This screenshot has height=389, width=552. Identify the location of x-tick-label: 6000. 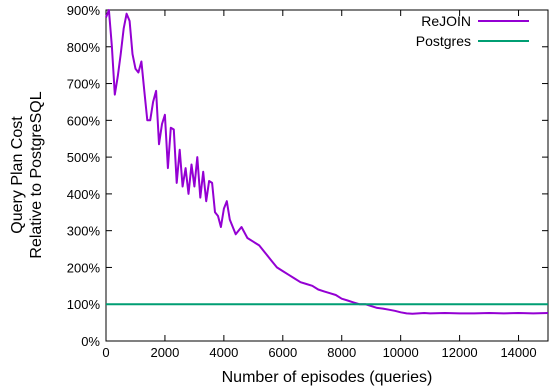
(282, 352).